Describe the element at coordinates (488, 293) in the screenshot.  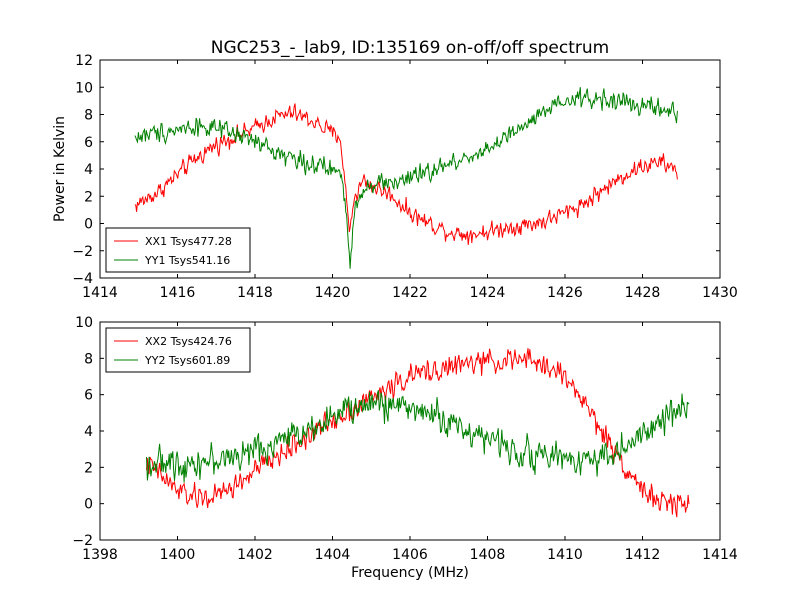
I see `x-tick-label: 1424` at that location.